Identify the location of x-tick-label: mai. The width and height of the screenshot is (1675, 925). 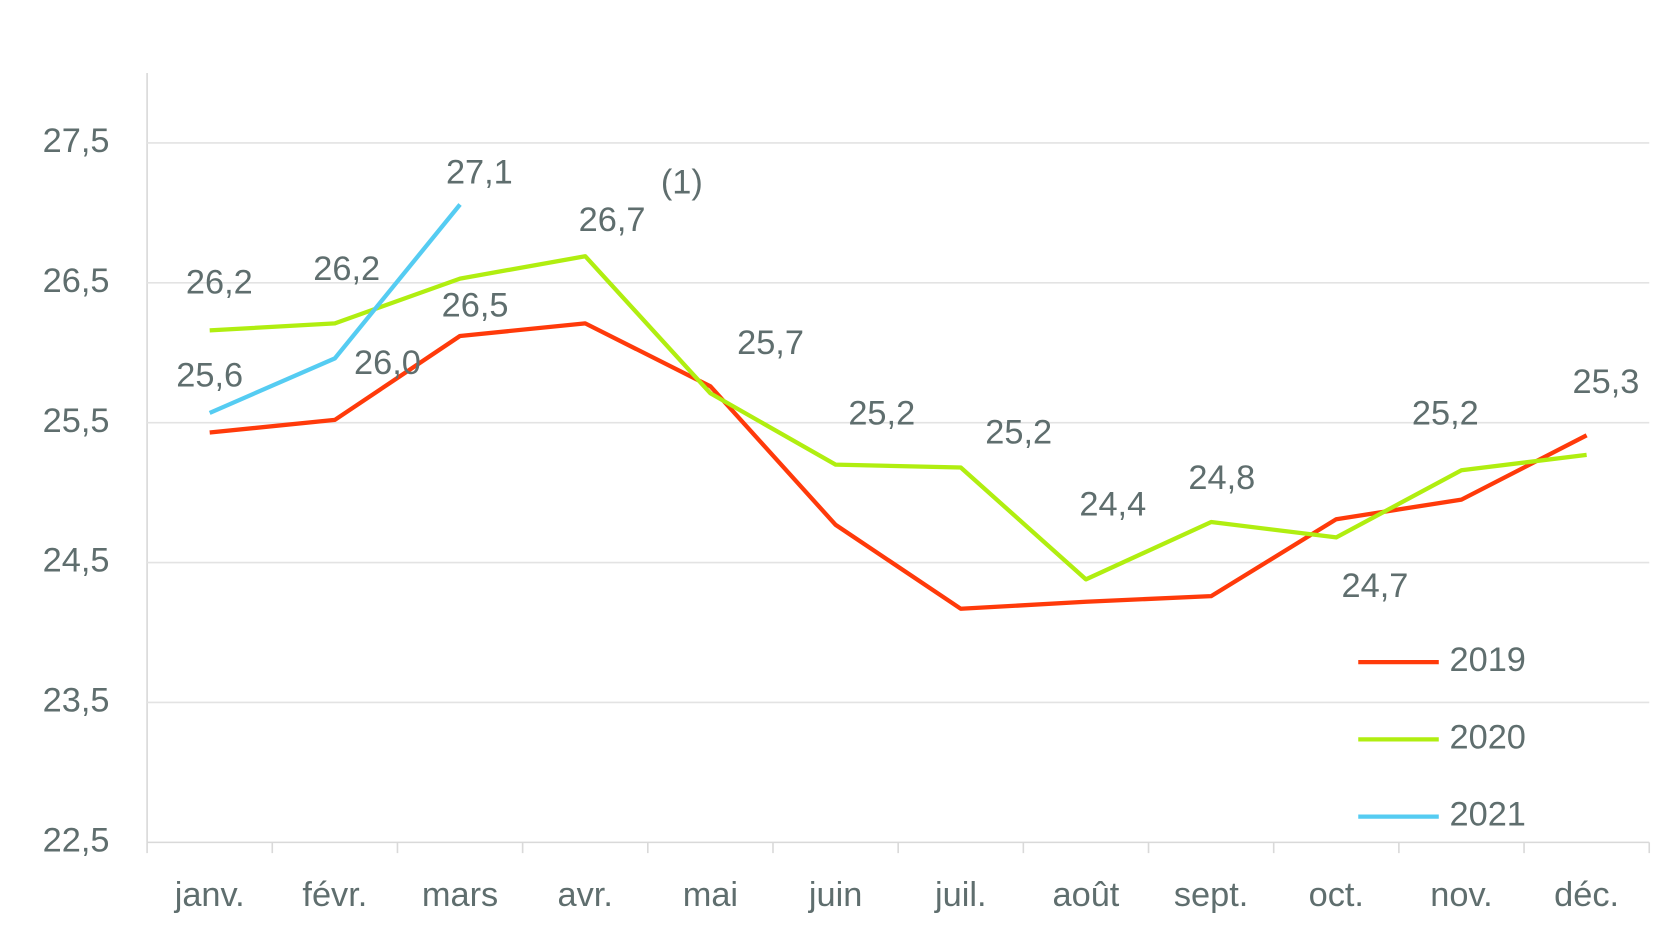
(710, 895).